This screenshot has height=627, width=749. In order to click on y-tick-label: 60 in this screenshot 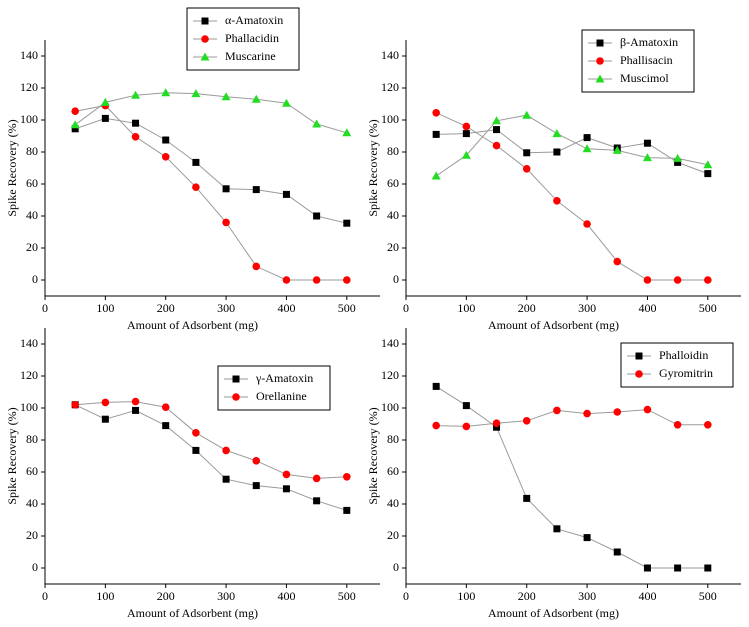, I will do `click(32, 471)`.